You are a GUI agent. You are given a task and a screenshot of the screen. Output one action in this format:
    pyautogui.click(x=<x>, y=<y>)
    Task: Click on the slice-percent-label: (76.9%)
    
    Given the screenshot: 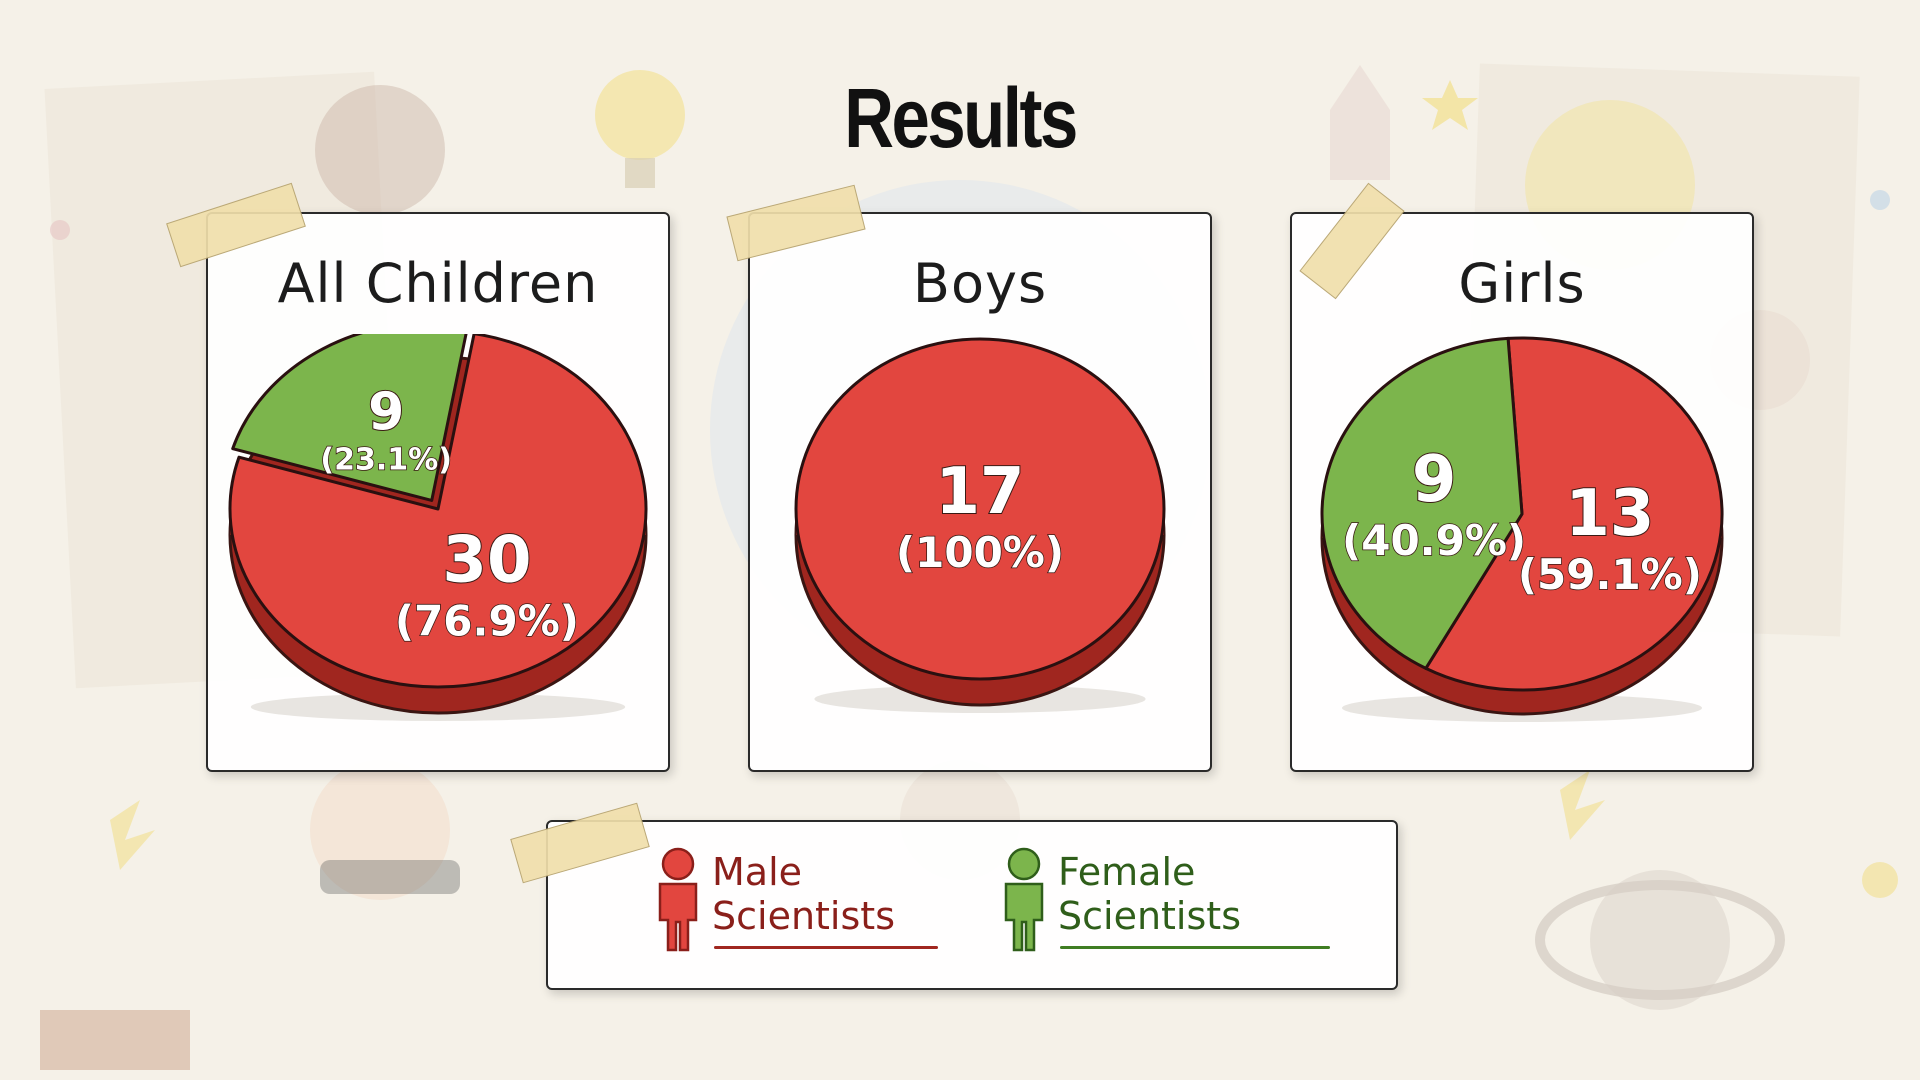 What is the action you would take?
    pyautogui.click(x=487, y=620)
    